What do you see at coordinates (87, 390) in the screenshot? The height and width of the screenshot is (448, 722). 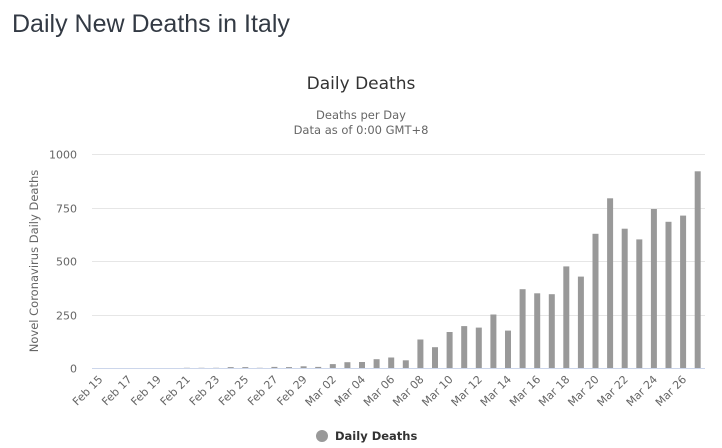 I see `x-tick-label: Feb 15` at bounding box center [87, 390].